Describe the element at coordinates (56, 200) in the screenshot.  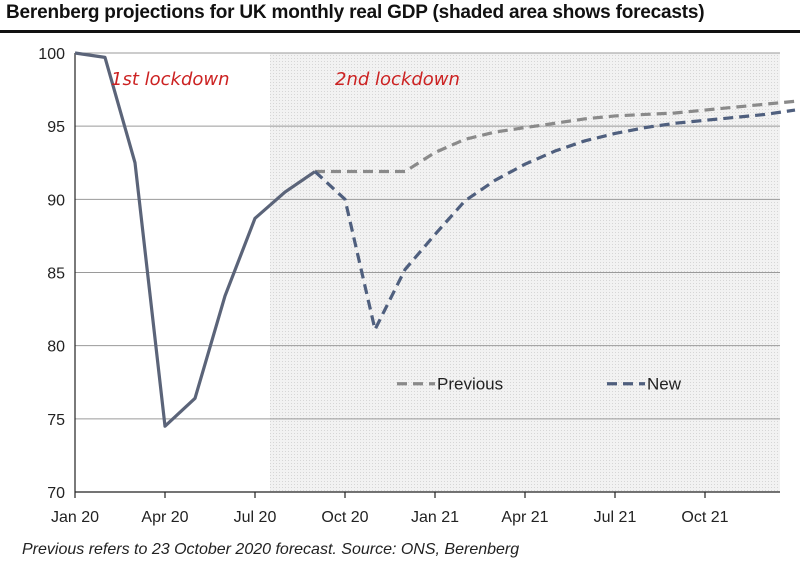
I see `y-tick-label: 90` at that location.